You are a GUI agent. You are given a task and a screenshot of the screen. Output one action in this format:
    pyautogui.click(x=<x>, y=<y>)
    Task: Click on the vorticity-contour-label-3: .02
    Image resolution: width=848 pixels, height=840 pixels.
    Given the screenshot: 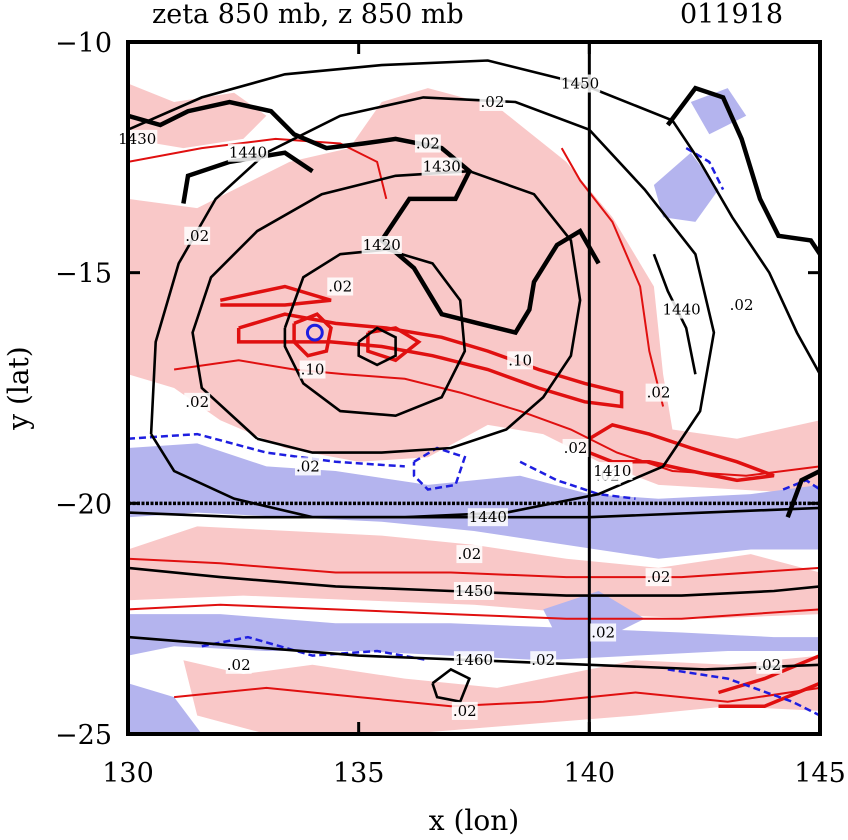 What is the action you would take?
    pyautogui.click(x=340, y=287)
    